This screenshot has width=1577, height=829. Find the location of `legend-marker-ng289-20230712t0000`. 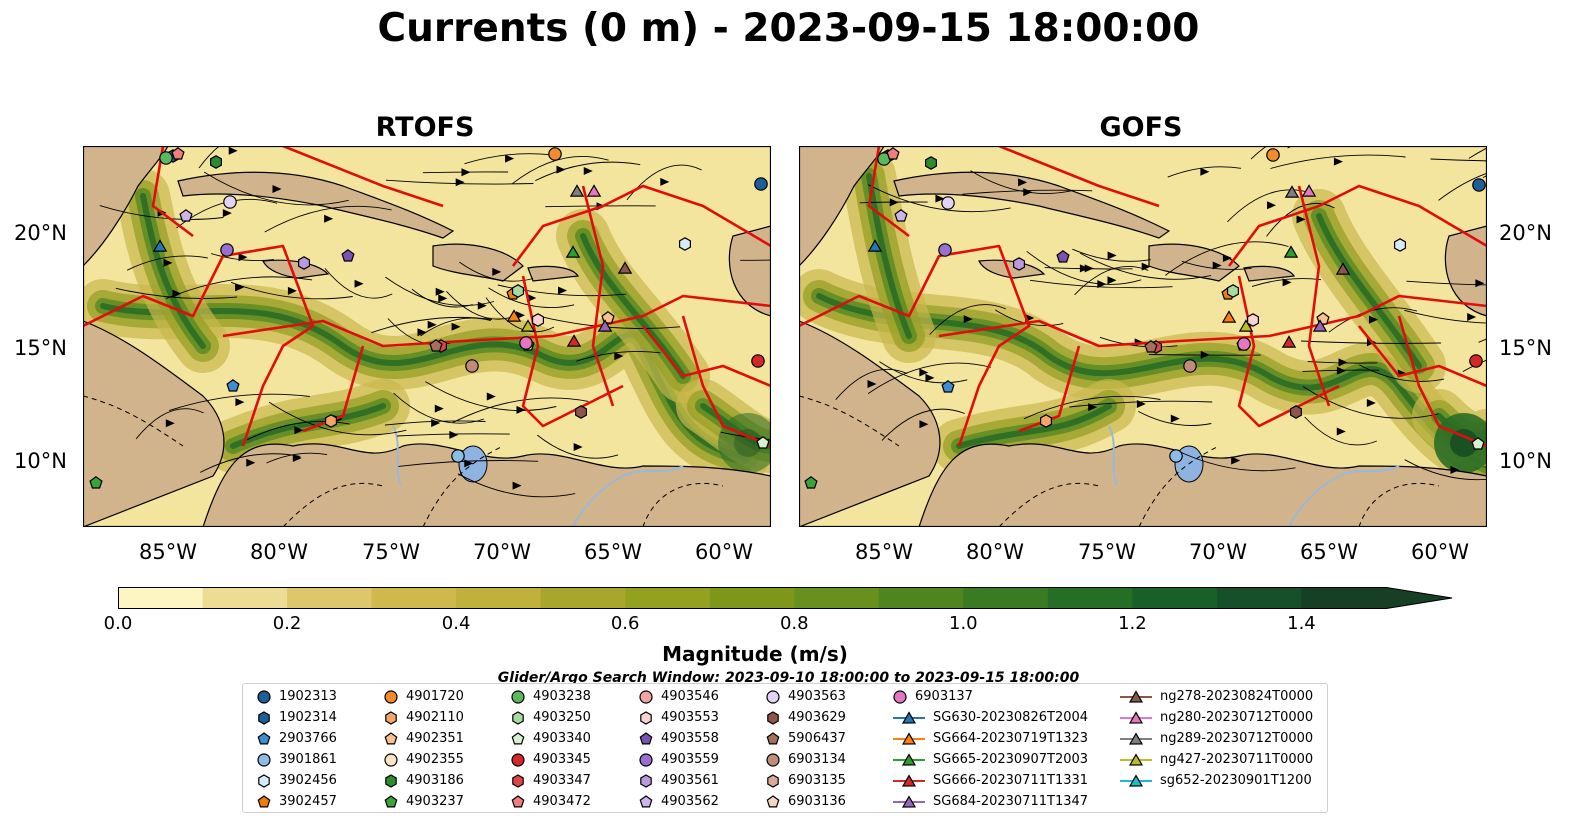

legend-marker-ng289-20230712t0000 is located at coordinates (1136, 738).